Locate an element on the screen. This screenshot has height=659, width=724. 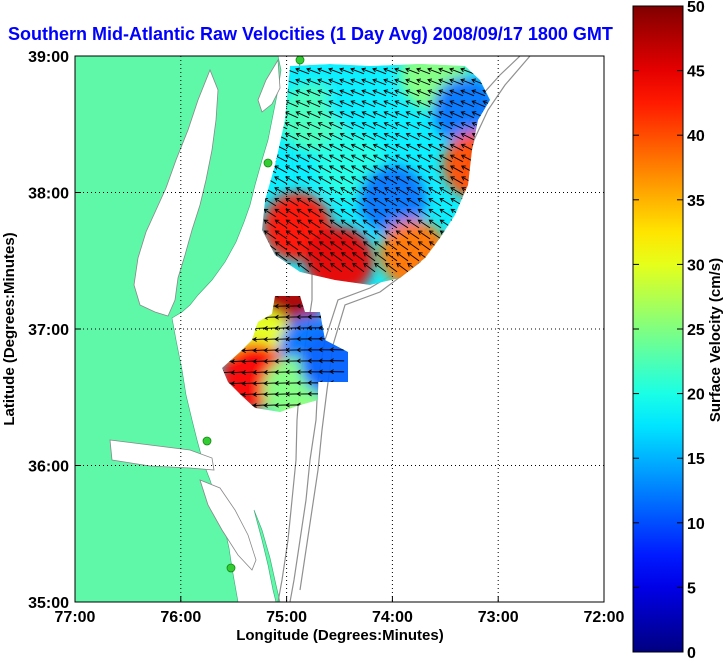
colorbar-tick-label: 0 is located at coordinates (691, 652).